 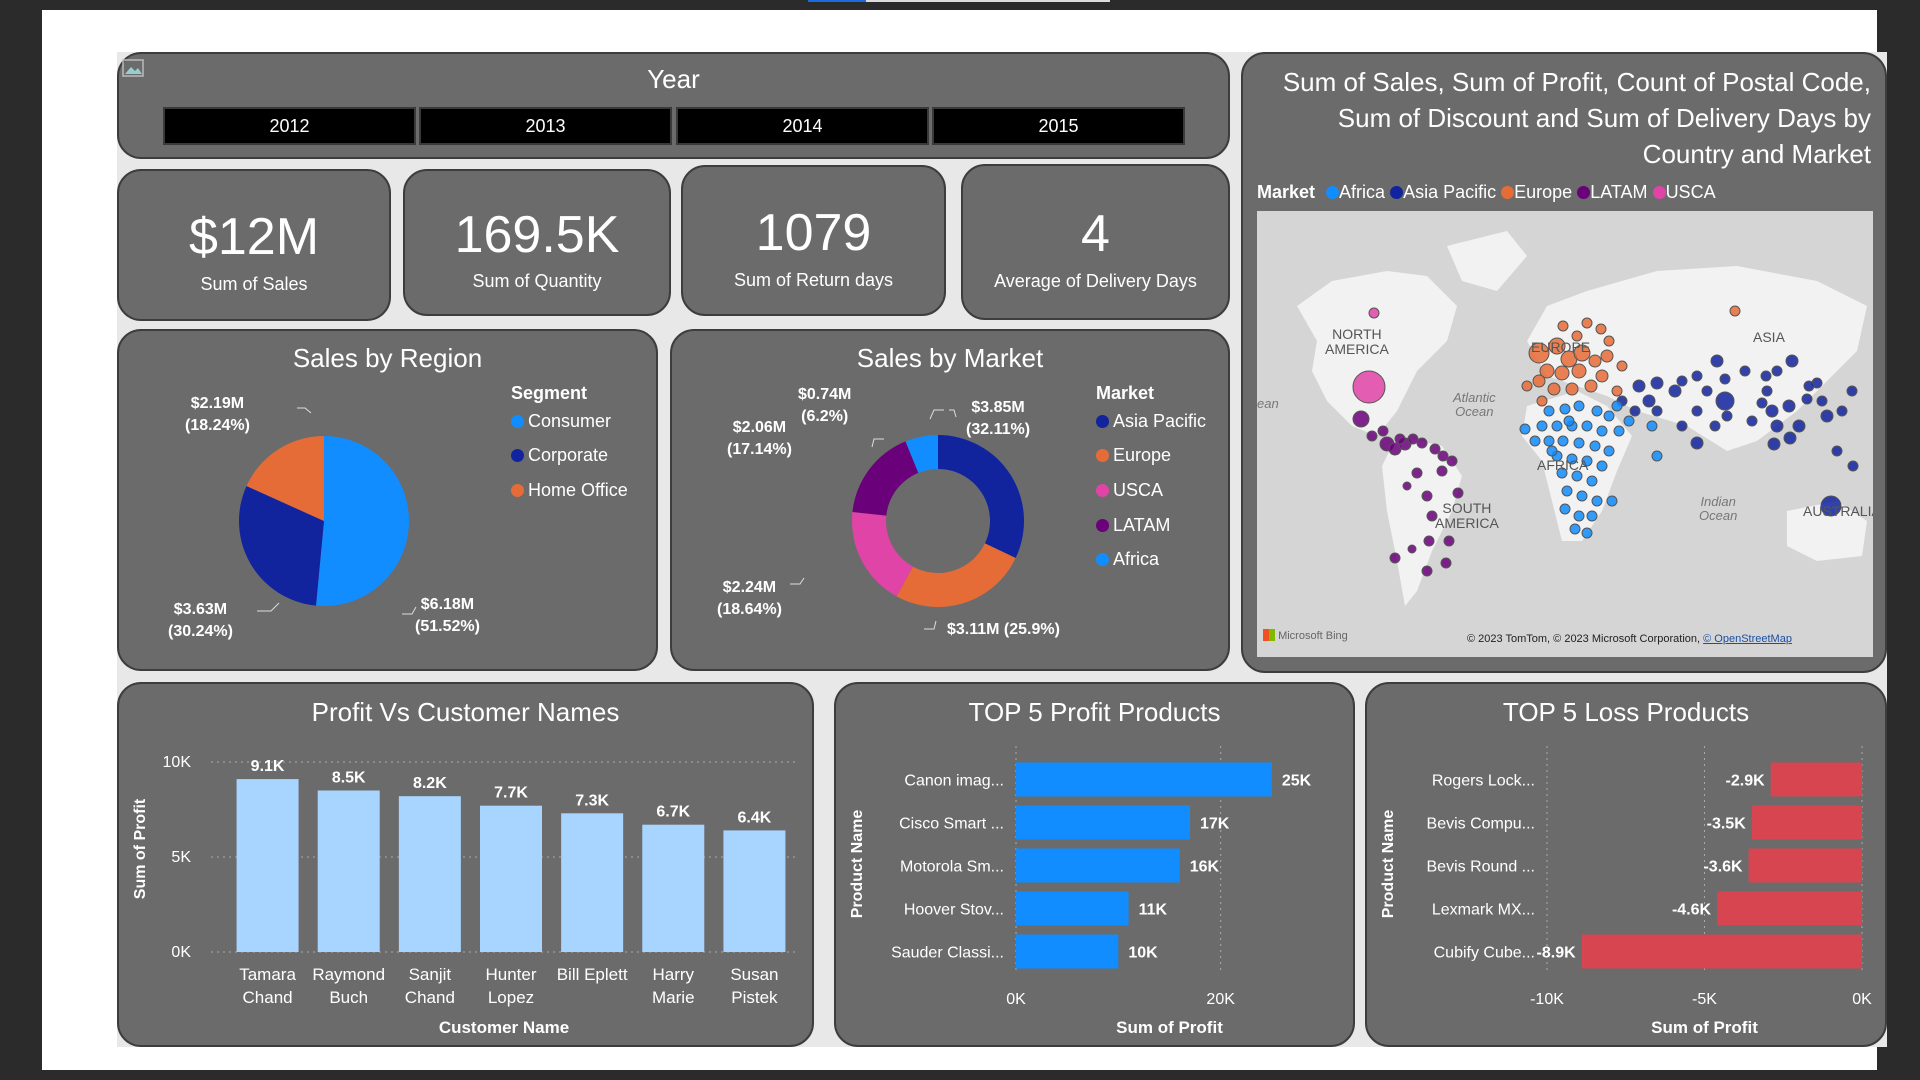 I want to click on map-legend-africa: Africa, so click(x=1355, y=192).